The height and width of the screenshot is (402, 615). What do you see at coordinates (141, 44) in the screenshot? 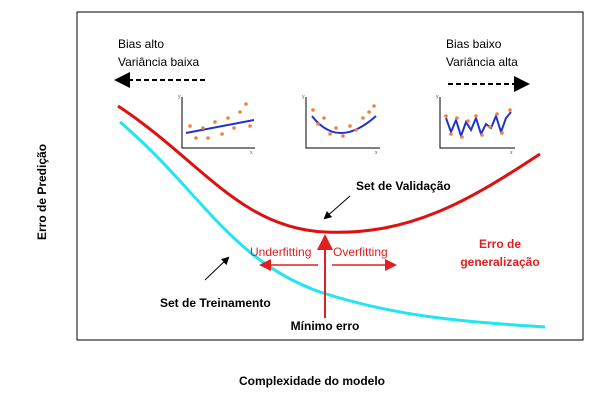
I see `note-text: Bias alto` at bounding box center [141, 44].